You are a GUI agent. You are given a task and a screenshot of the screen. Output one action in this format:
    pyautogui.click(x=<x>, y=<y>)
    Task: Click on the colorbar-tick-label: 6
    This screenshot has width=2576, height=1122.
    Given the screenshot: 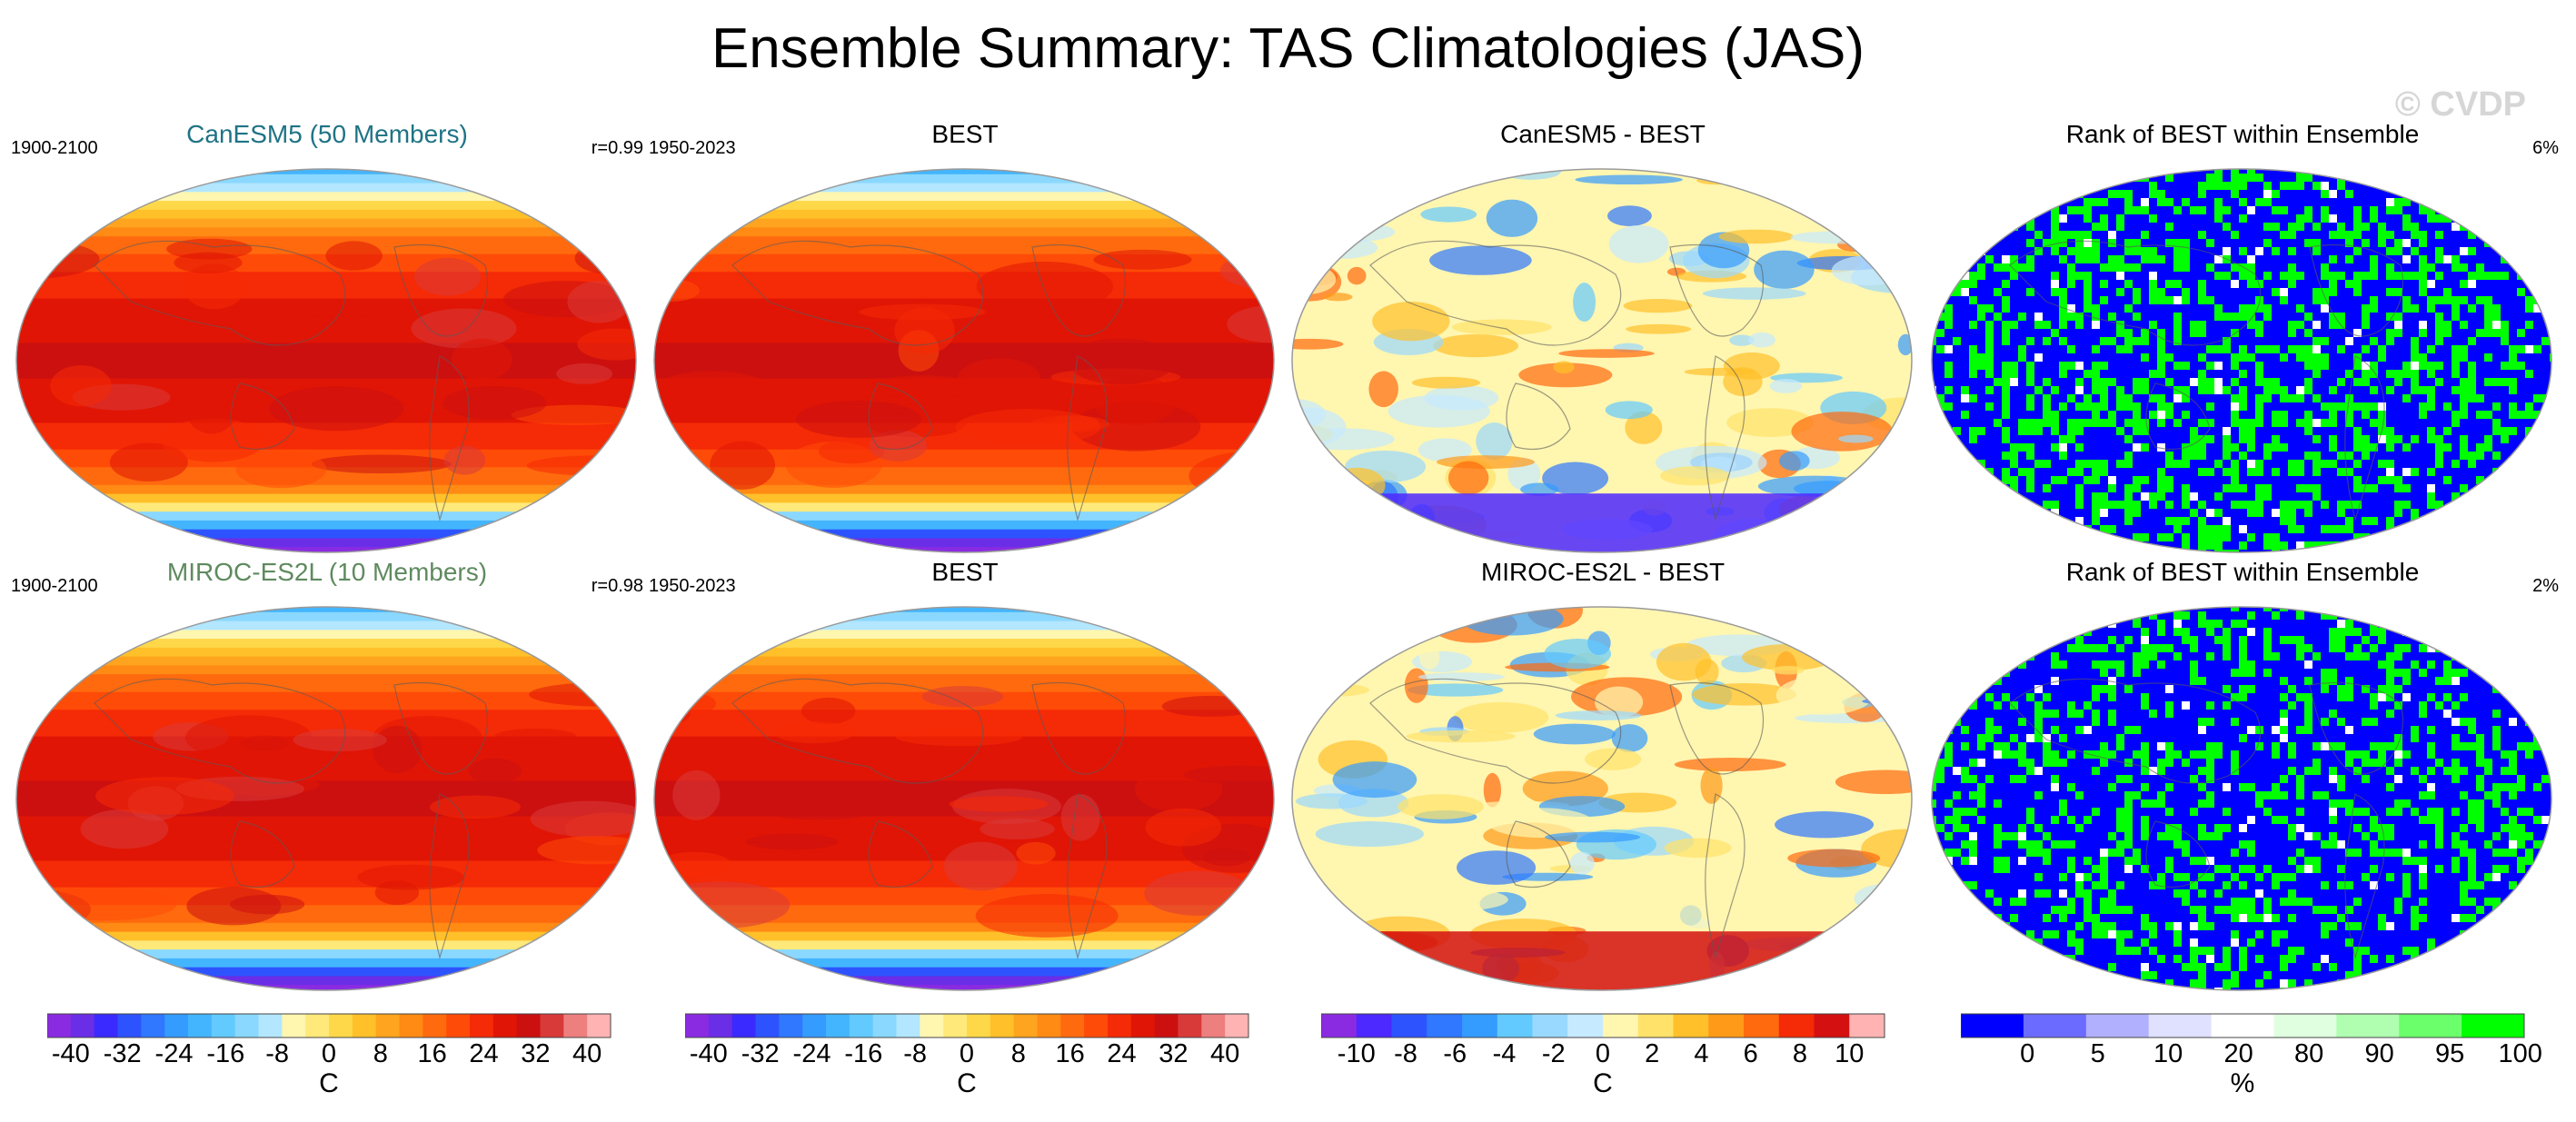 What is the action you would take?
    pyautogui.click(x=1751, y=1053)
    